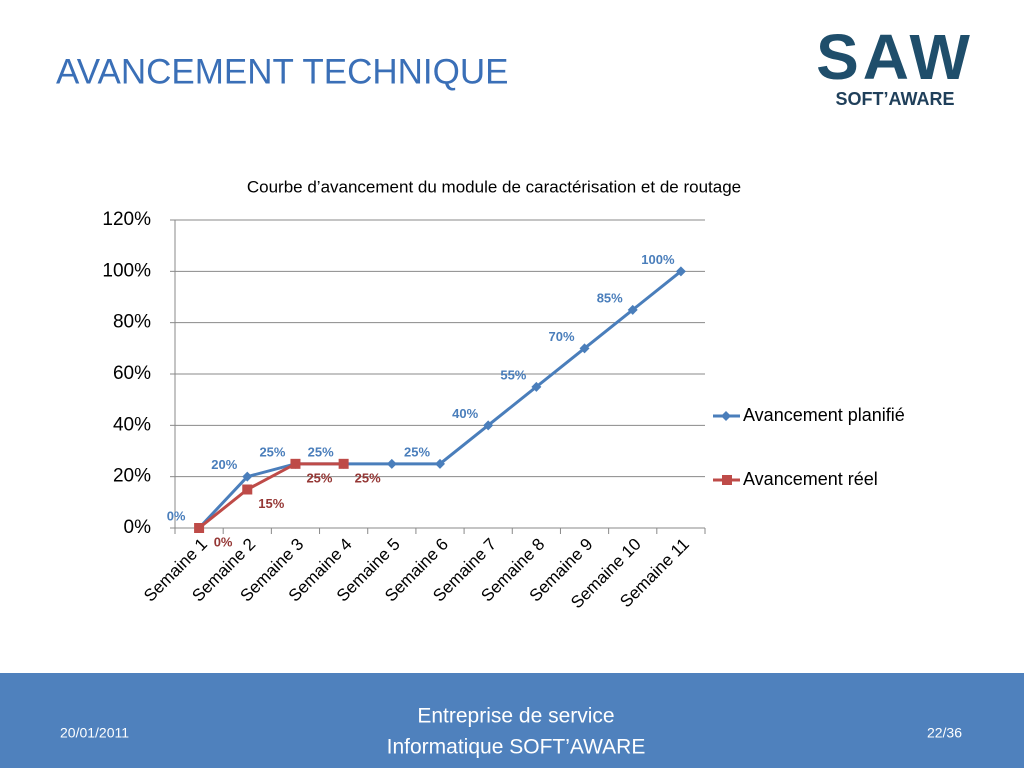  What do you see at coordinates (465, 413) in the screenshot?
I see `data-label: 40%` at bounding box center [465, 413].